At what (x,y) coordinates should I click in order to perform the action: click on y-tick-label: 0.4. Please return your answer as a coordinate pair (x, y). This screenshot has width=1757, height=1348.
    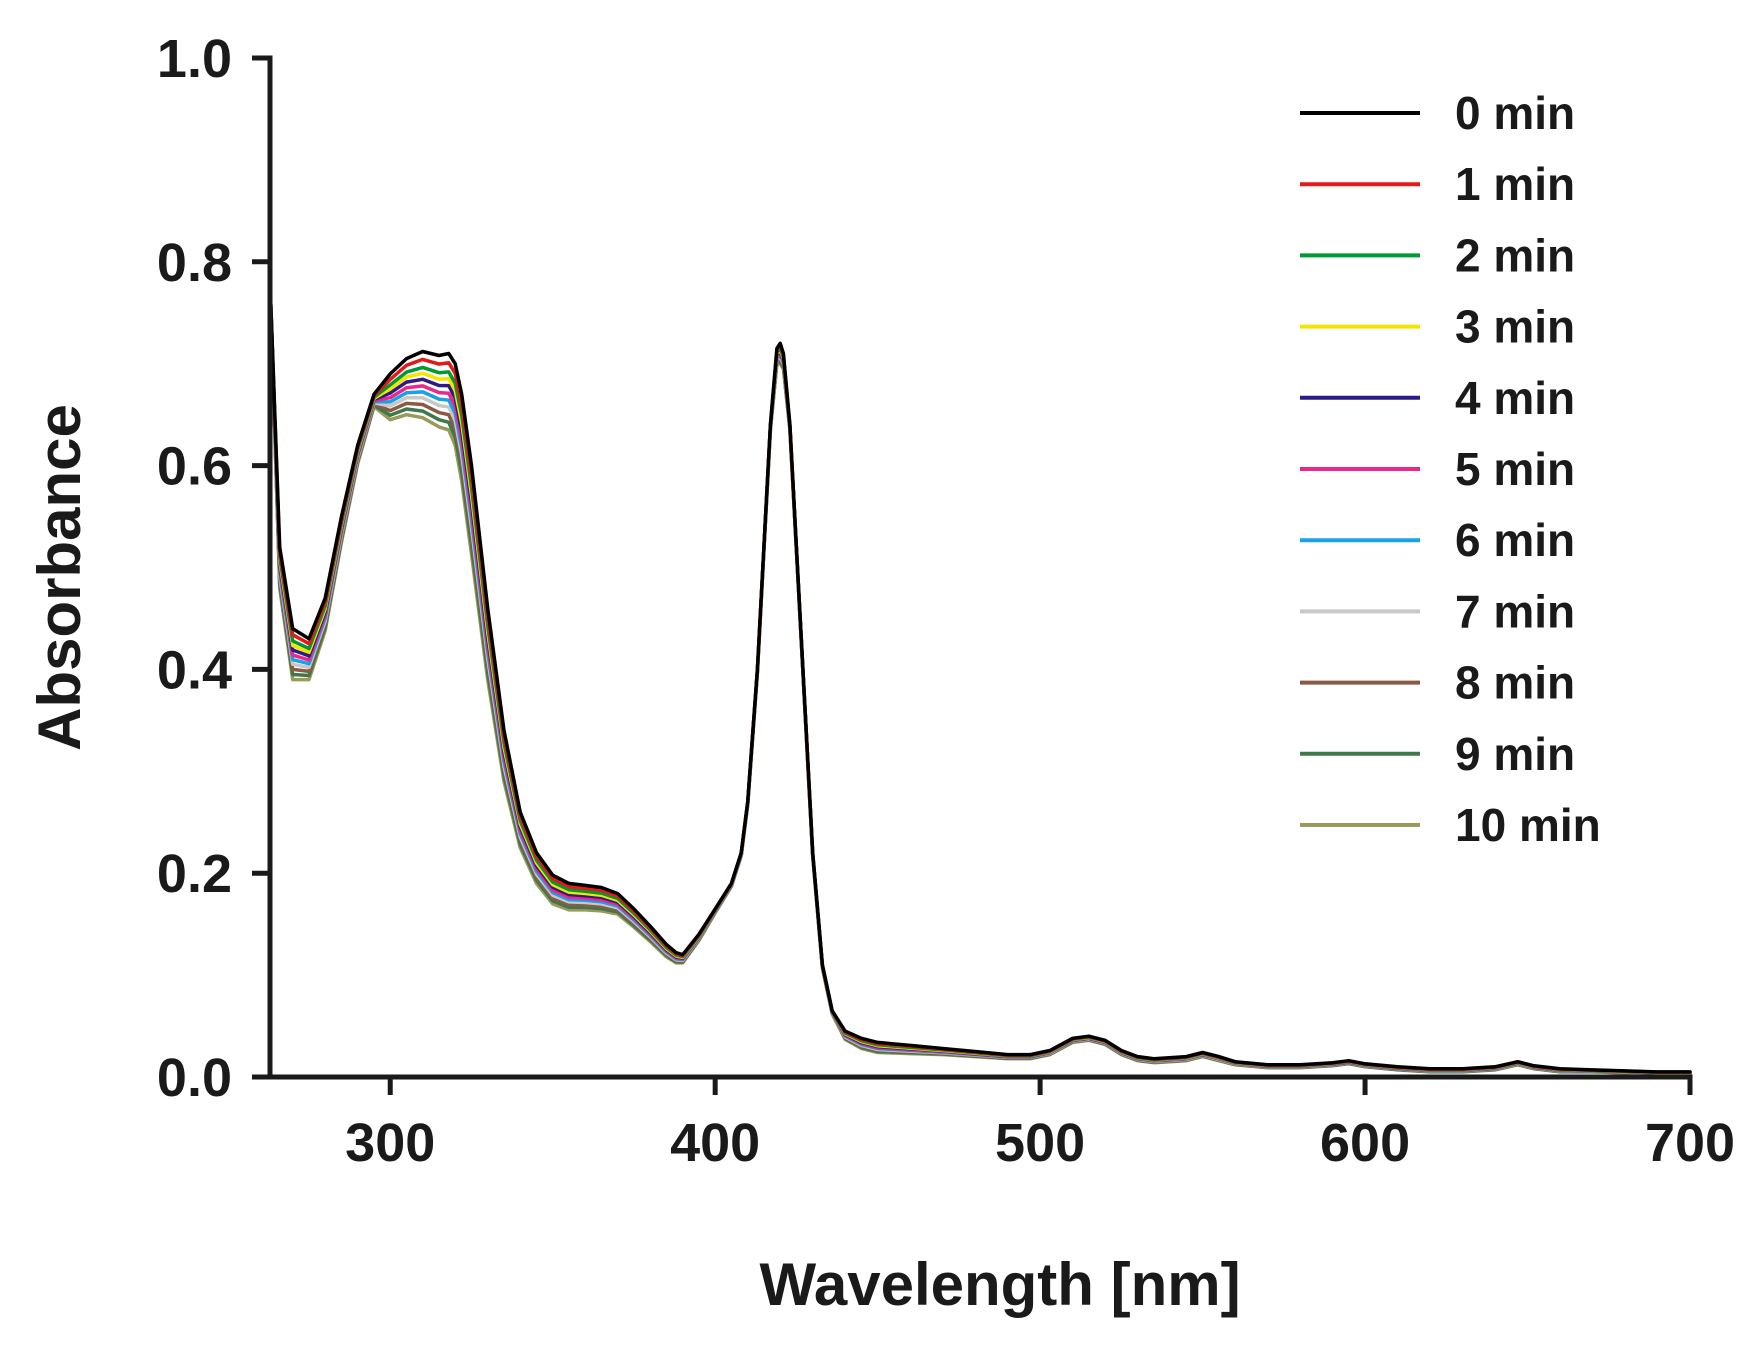
    Looking at the image, I should click on (194, 670).